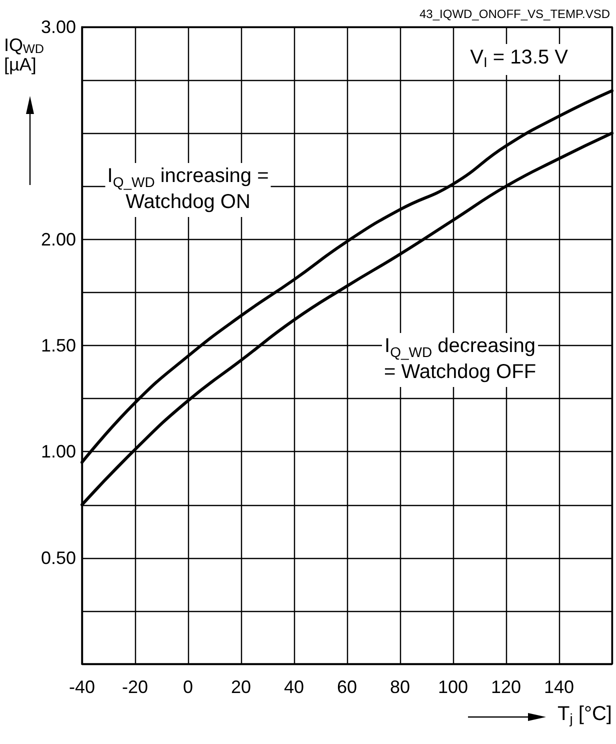 Image resolution: width=616 pixels, height=744 pixels. Describe the element at coordinates (82, 687) in the screenshot. I see `x-tick-label: -40` at that location.